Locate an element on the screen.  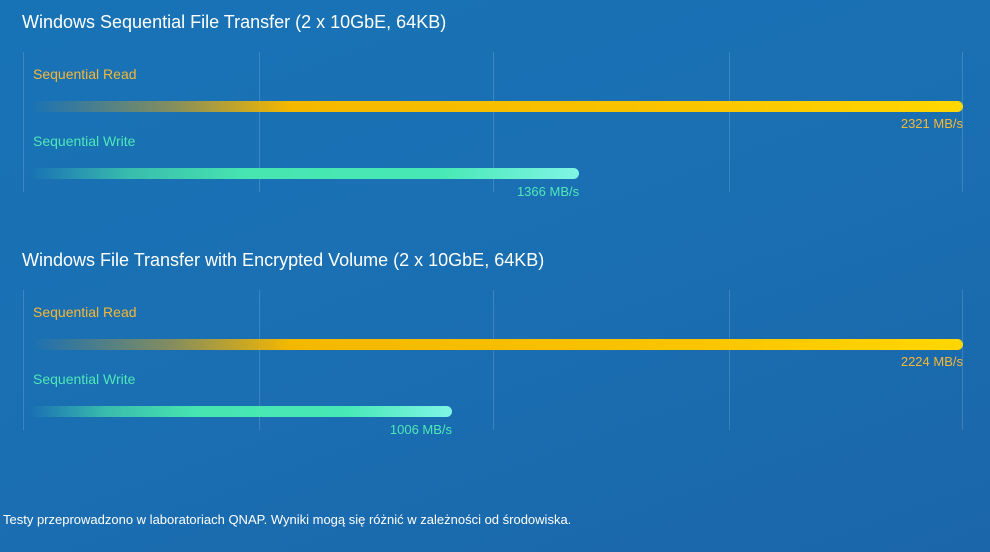
value-label: 1006 MB/s is located at coordinates (421, 429).